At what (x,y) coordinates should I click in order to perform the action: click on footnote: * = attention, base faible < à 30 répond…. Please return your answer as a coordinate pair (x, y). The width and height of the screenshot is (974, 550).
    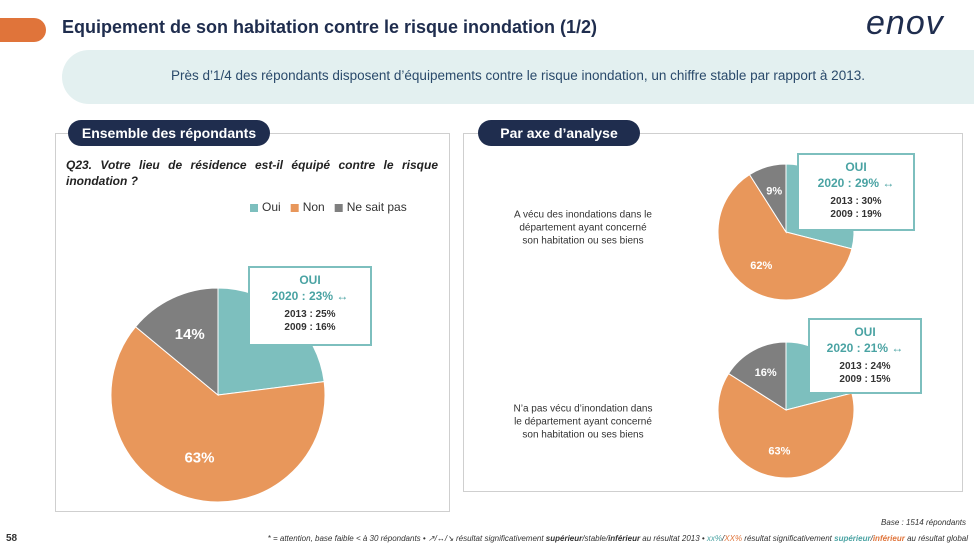
    Looking at the image, I should click on (618, 538).